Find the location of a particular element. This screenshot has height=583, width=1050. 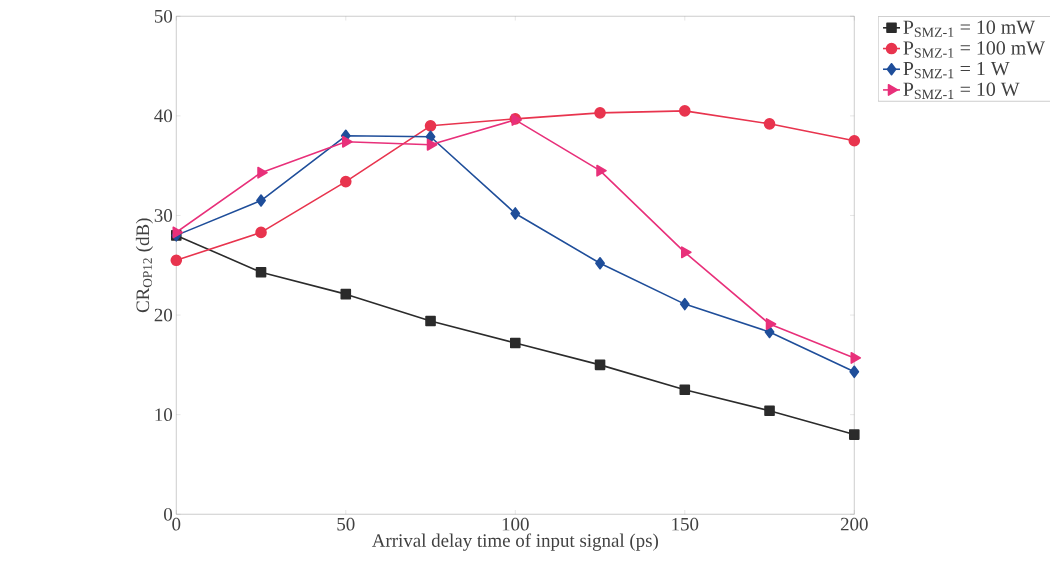

legend-label: P$_{SMZ-1}$ = 100 mW is located at coordinates (974, 49).